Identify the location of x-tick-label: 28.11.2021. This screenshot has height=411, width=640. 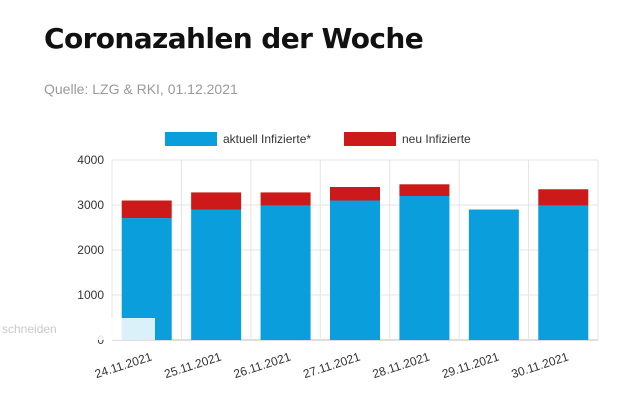
(401, 365).